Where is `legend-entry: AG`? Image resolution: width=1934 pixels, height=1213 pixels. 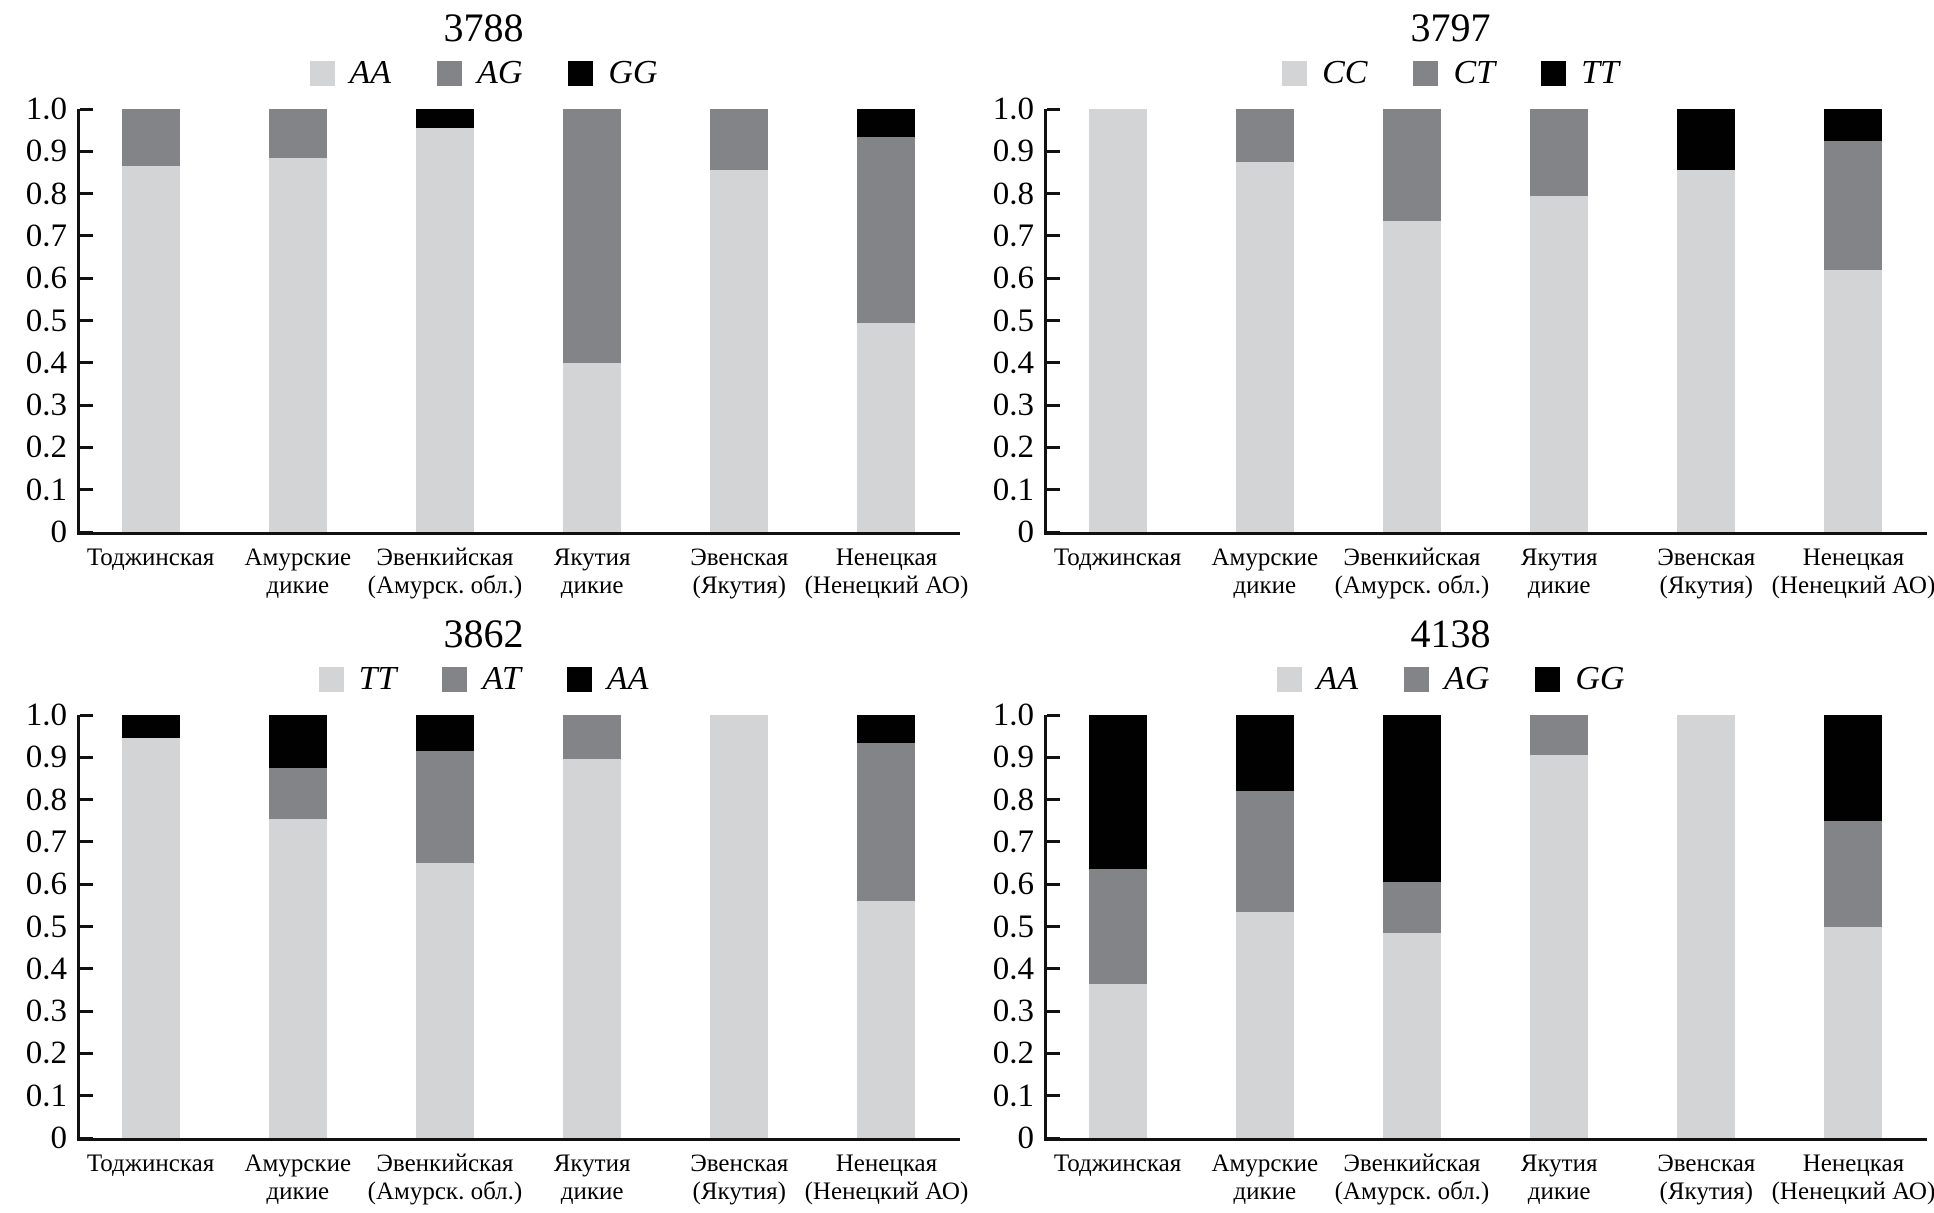 legend-entry: AG is located at coordinates (1446, 679).